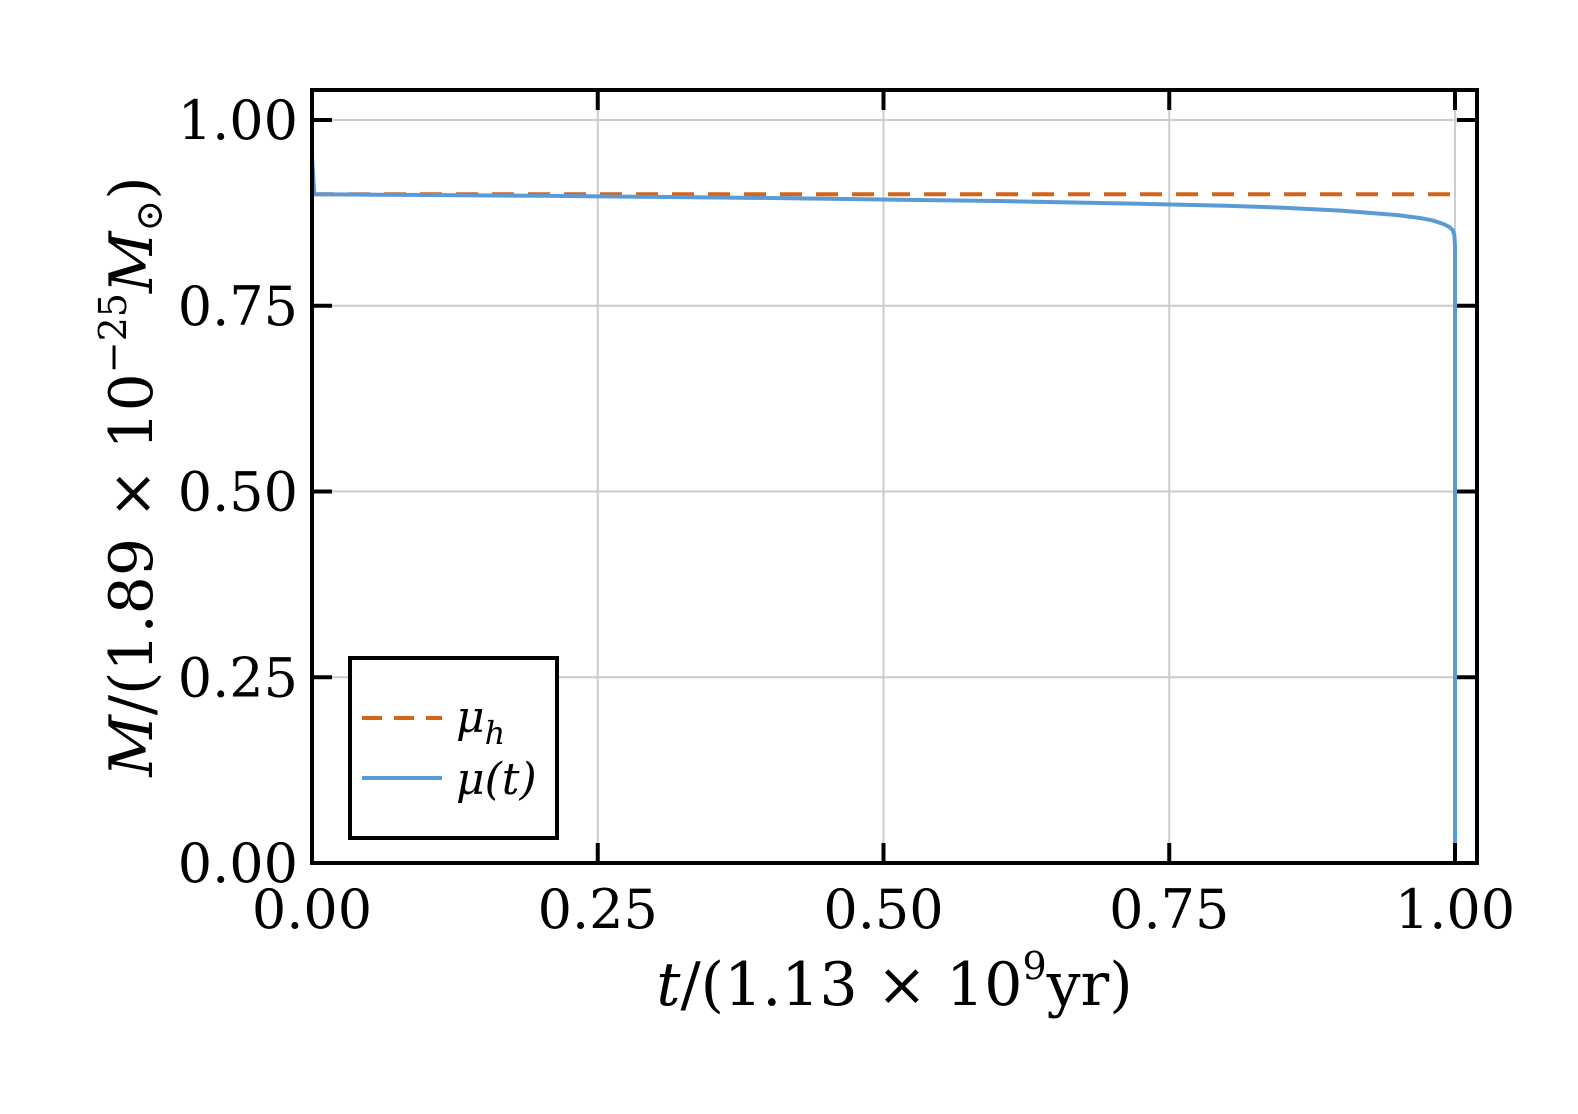 The width and height of the screenshot is (1578, 1114). I want to click on y-tick-label: 0.00, so click(238, 863).